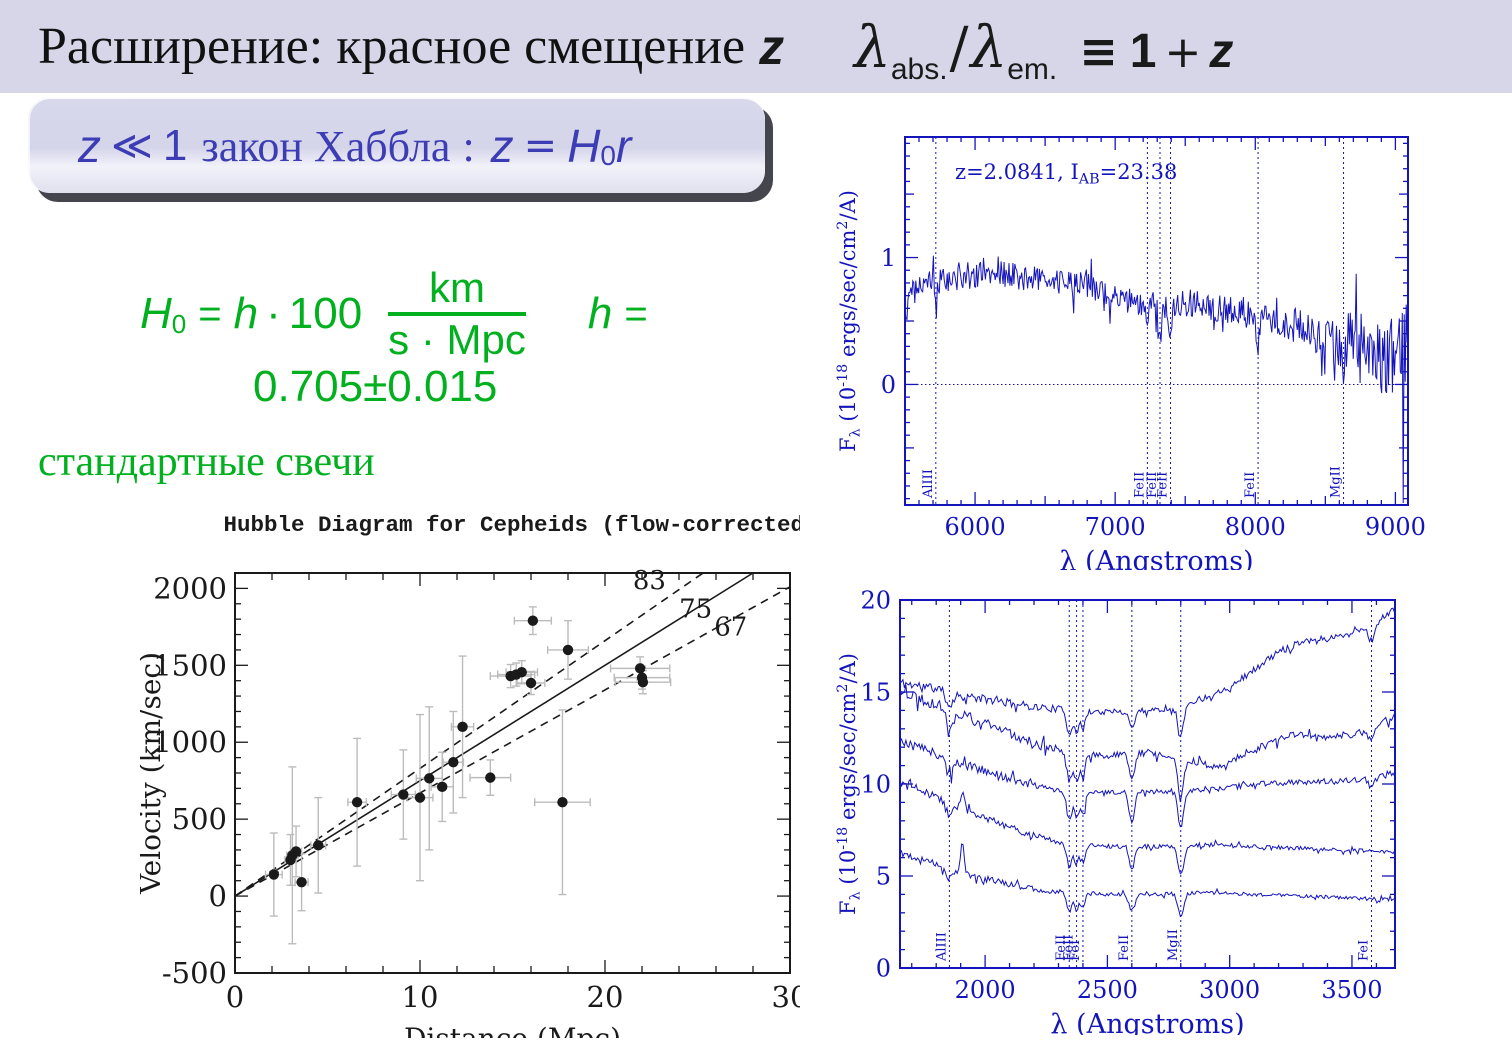 The height and width of the screenshot is (1040, 1512). Describe the element at coordinates (1098, 50) in the screenshot. I see `equiv-sign: ≡` at that location.